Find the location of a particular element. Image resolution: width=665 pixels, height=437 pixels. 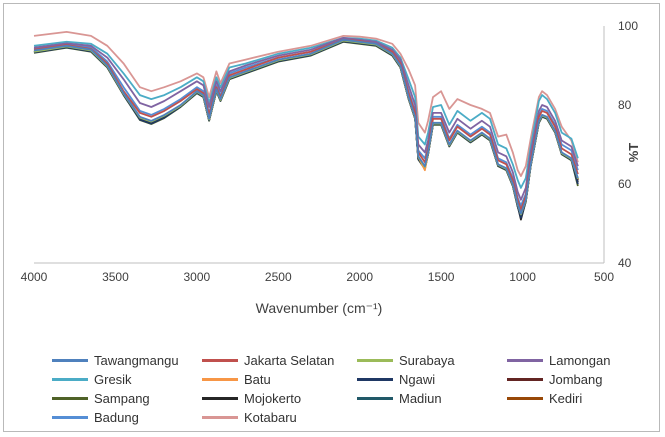

x-tick-labels: 4000 3500 3000 2500 2000 1500 1000 500 is located at coordinates (318, 277).